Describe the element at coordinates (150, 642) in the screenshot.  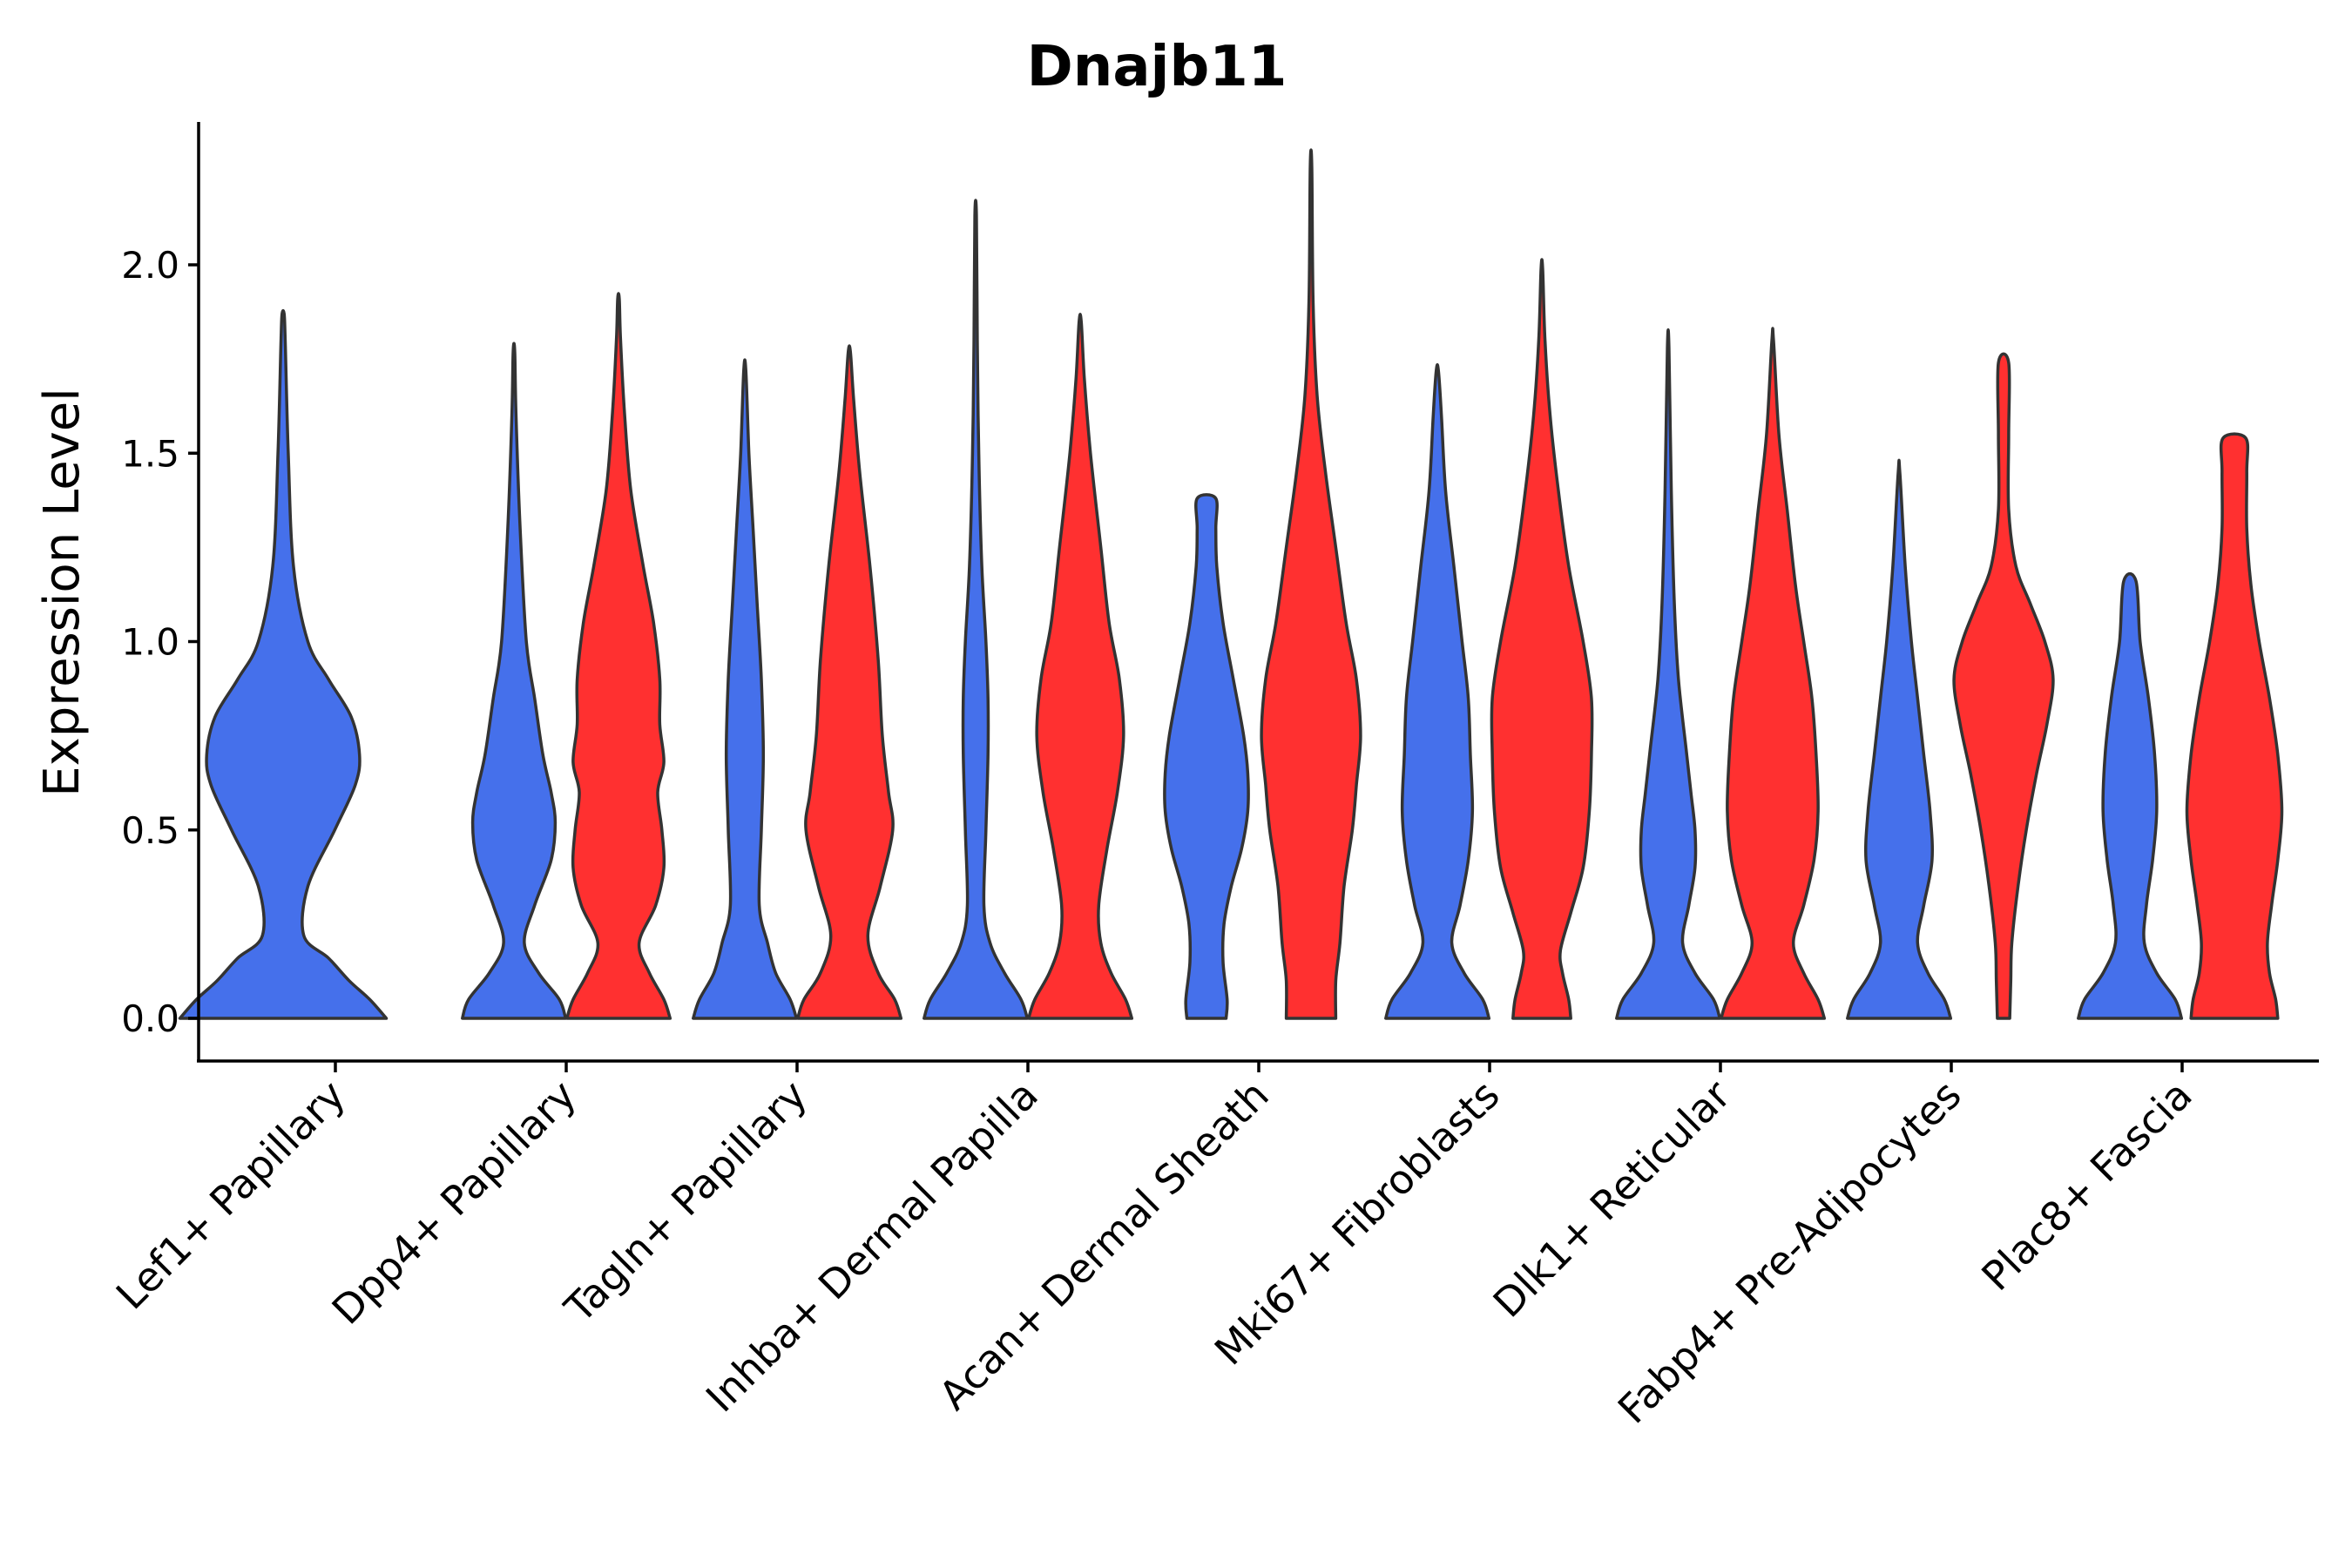
I see `y-tick-label: 1.0` at that location.